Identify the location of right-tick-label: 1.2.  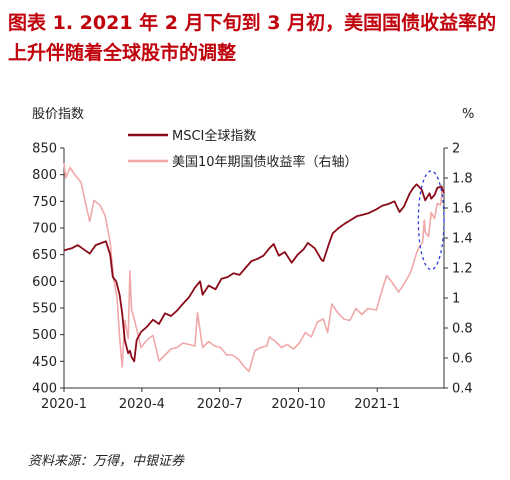
(462, 269).